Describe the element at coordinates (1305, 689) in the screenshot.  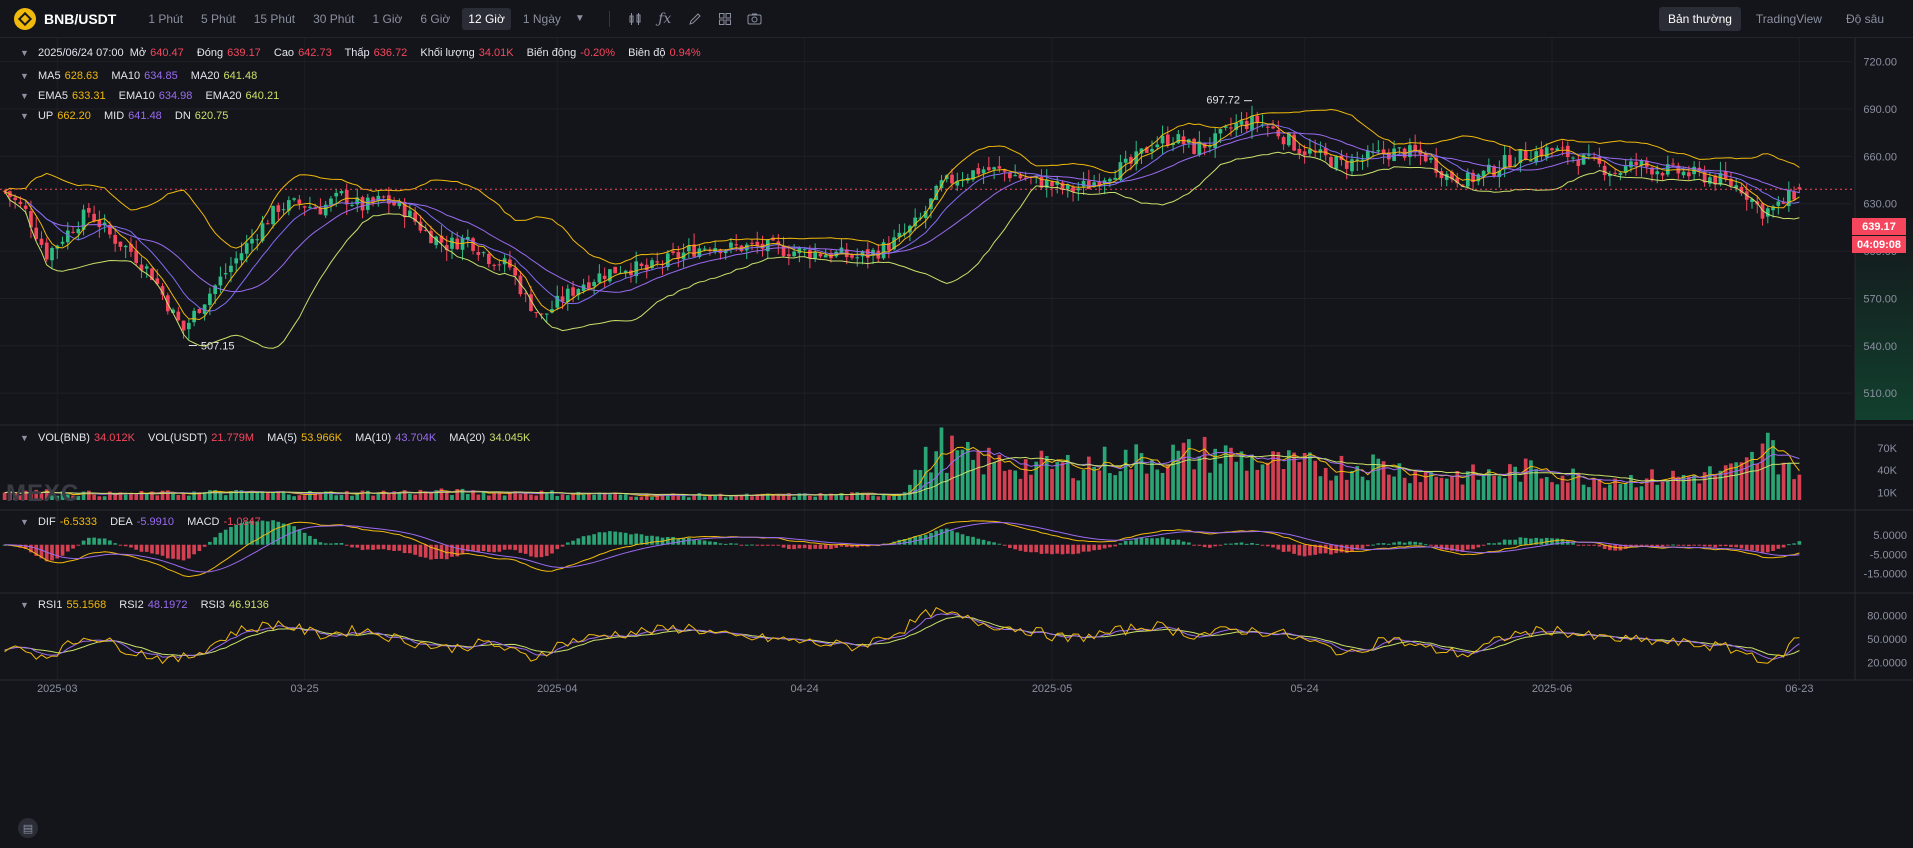
I see `time-tick-label: 05-24` at that location.